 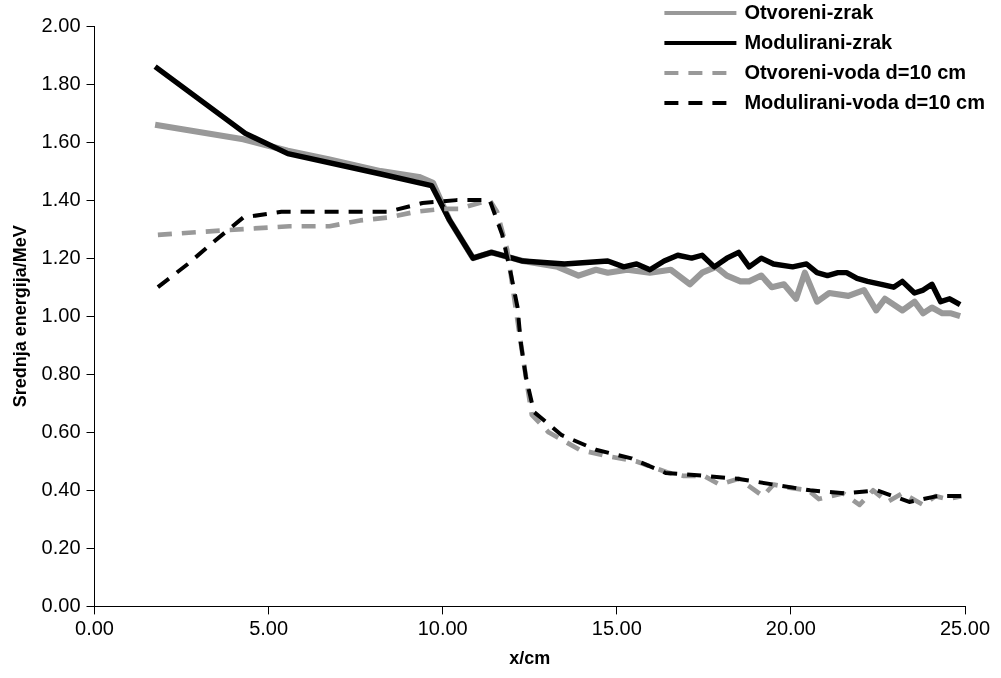 What do you see at coordinates (61, 198) in the screenshot?
I see `y-tick-label: 1.40` at bounding box center [61, 198].